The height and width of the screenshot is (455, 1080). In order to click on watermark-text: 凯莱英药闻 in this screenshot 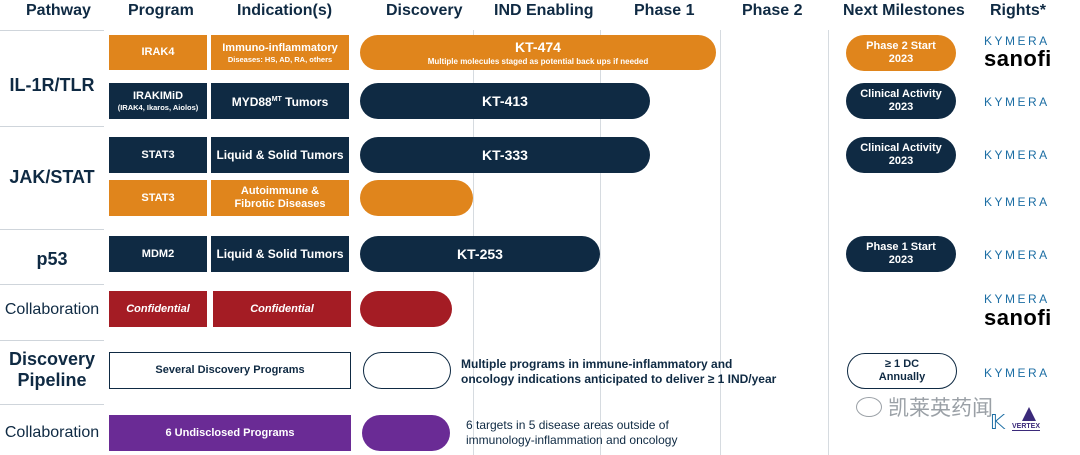, I will do `click(940, 408)`.